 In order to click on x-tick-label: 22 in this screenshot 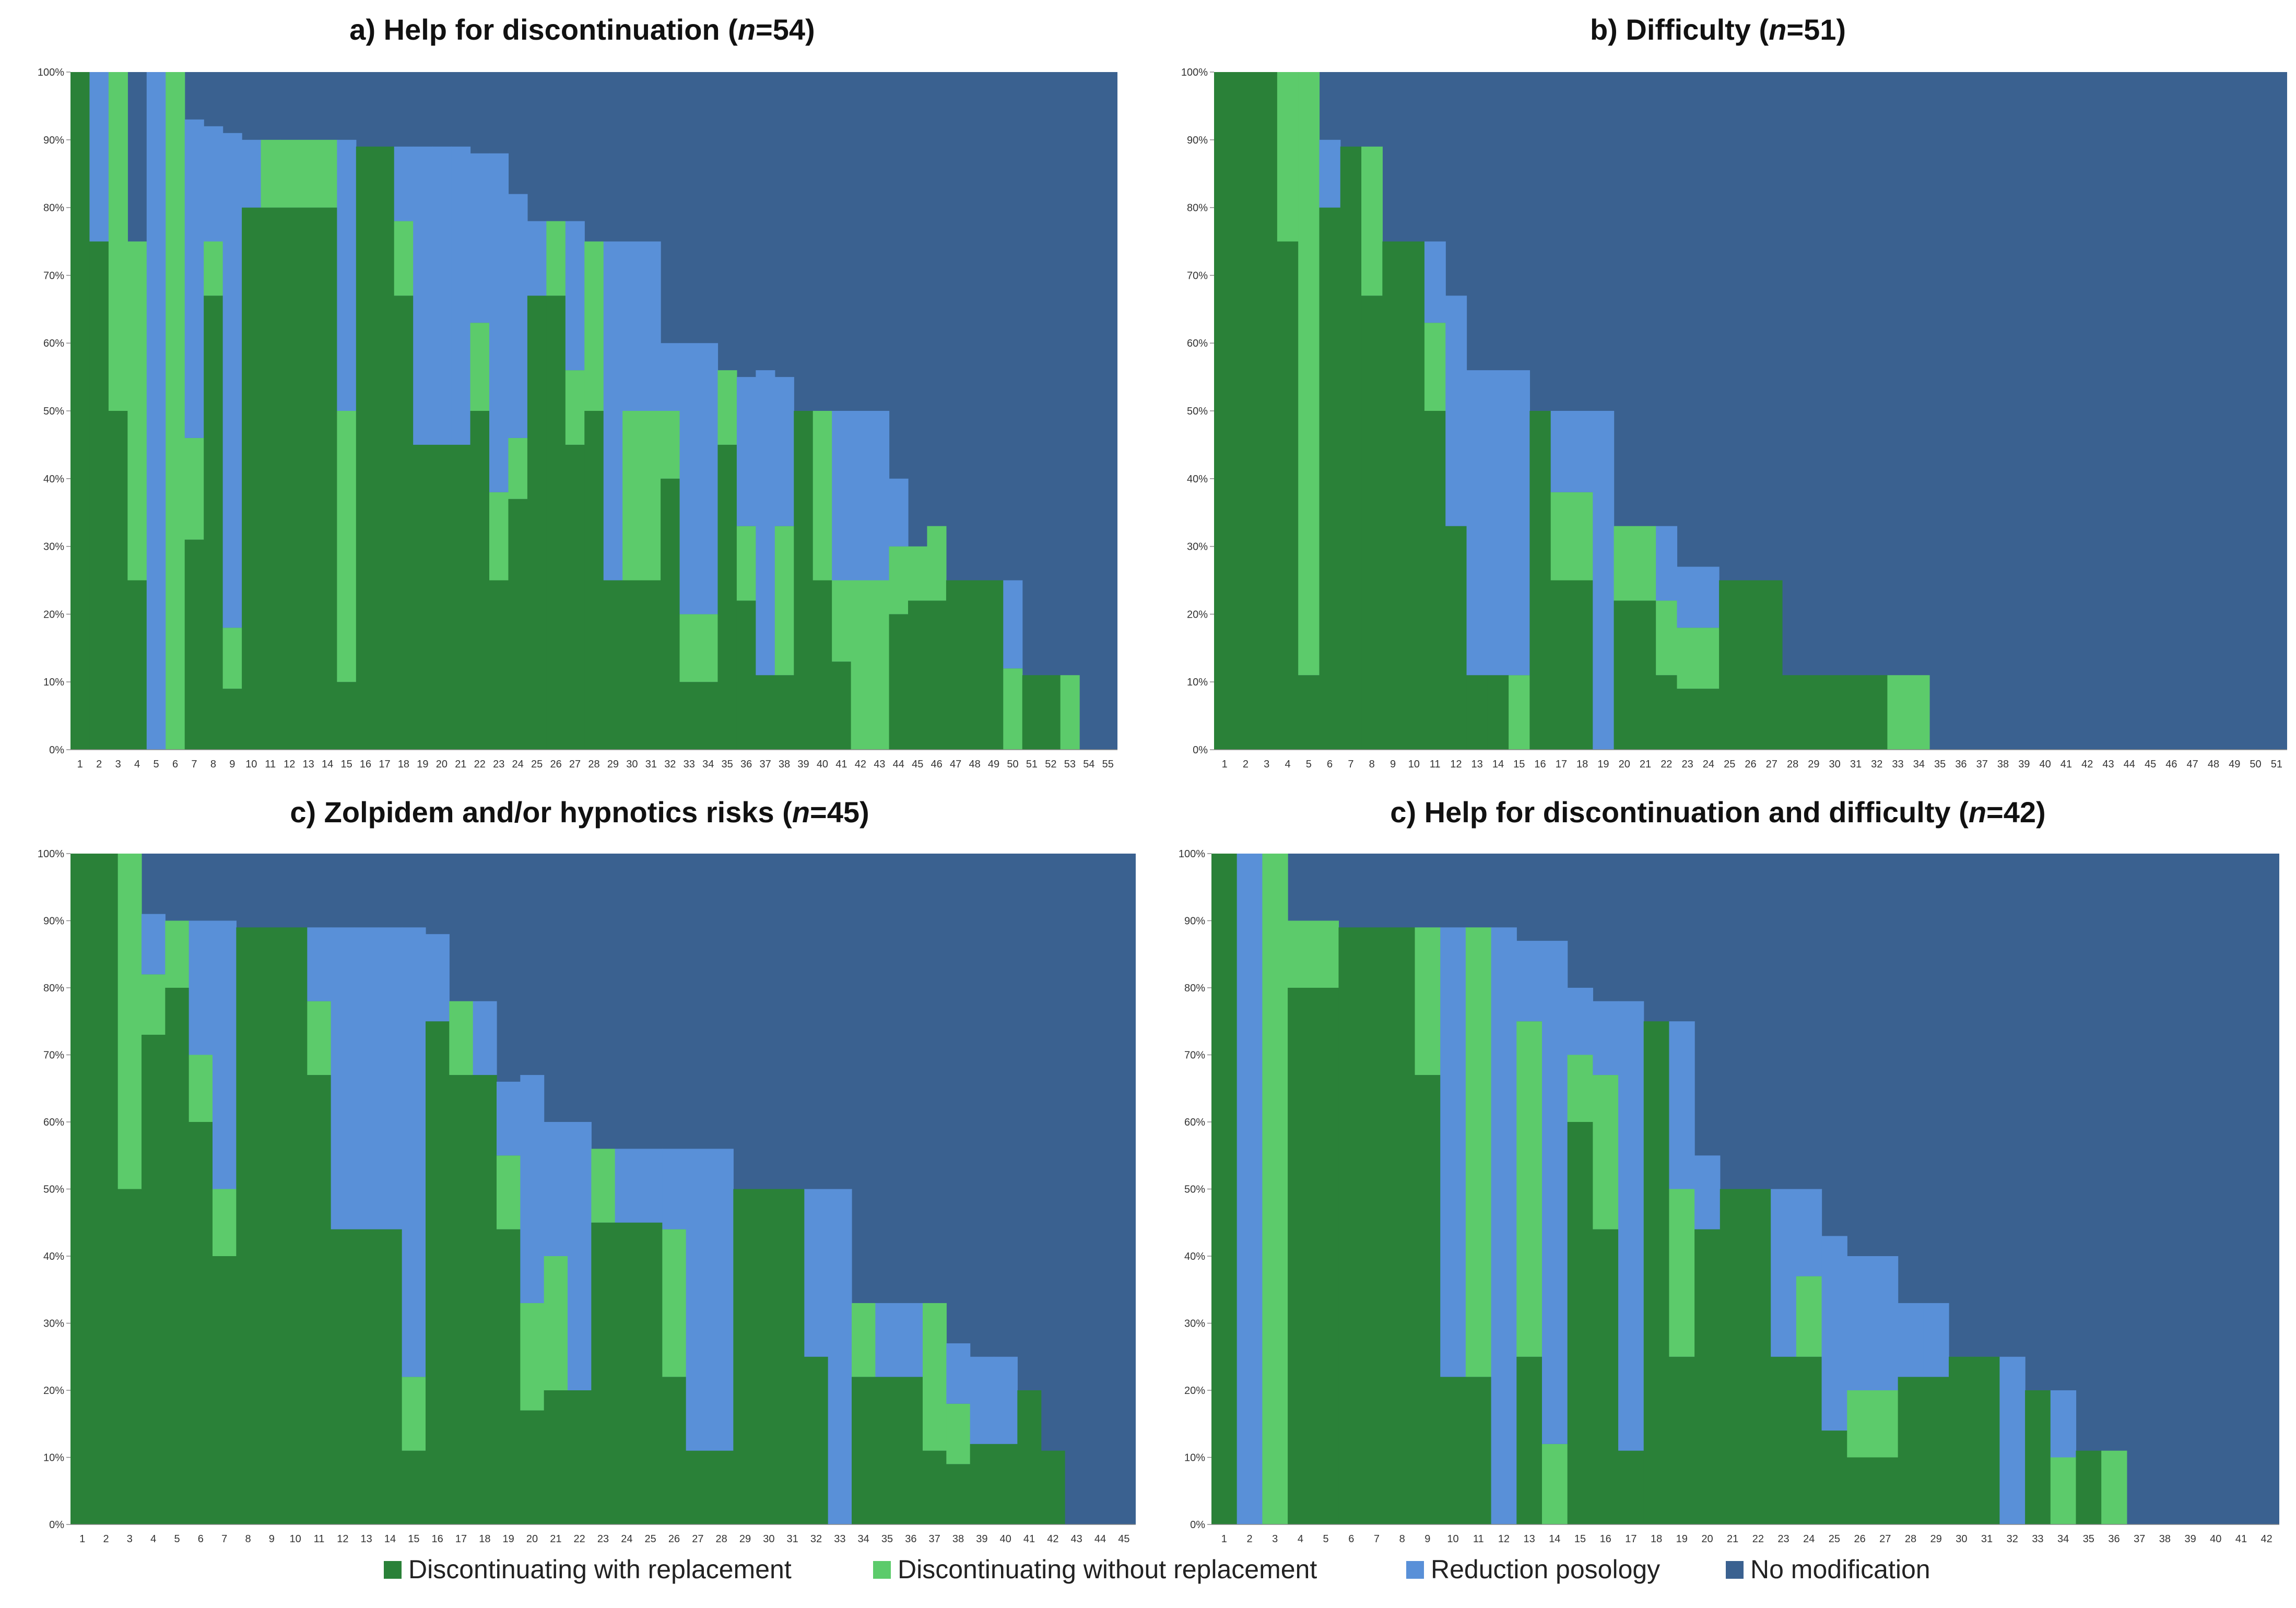, I will do `click(1758, 1539)`.